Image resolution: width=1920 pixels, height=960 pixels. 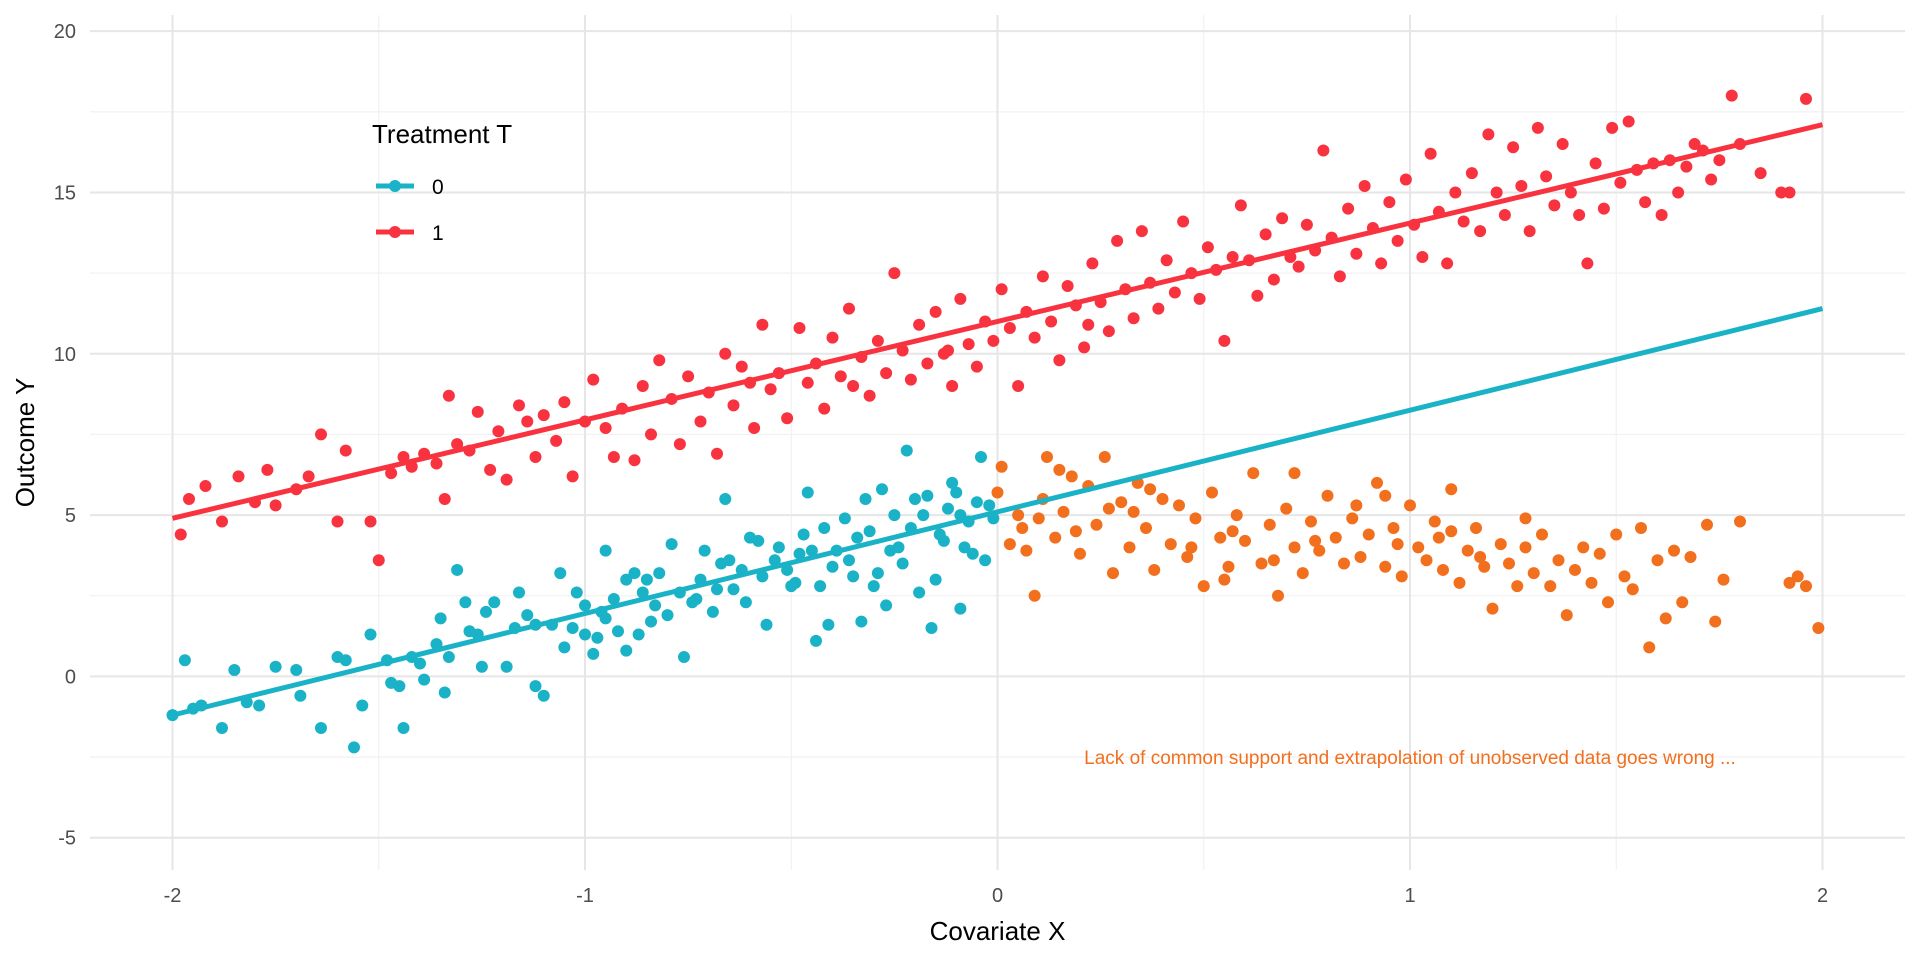 What do you see at coordinates (996, 896) in the screenshot?
I see `x-axis-ticks: -2 -1 0 1 2` at bounding box center [996, 896].